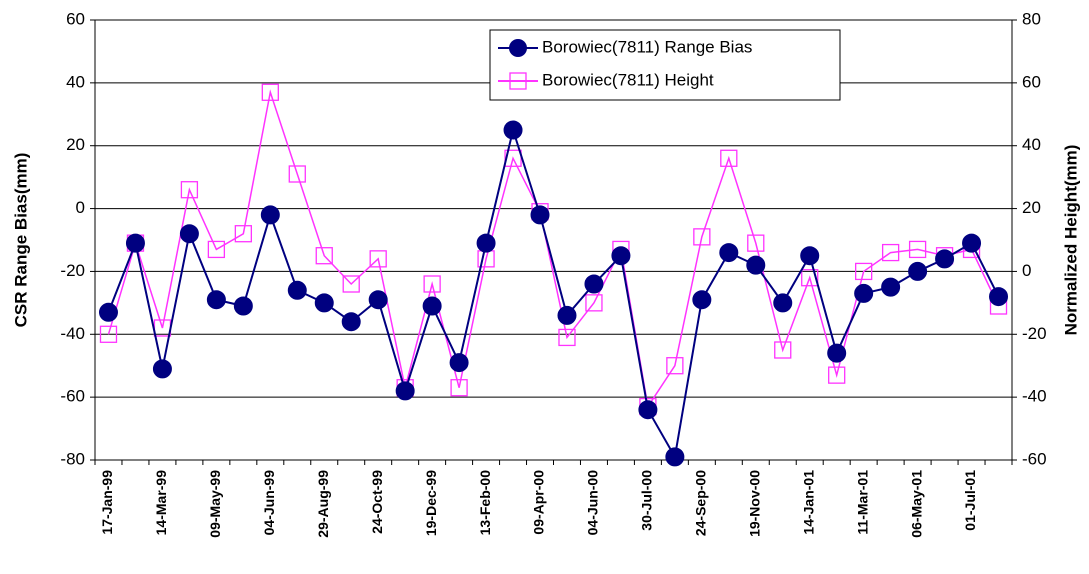 The width and height of the screenshot is (1089, 574). I want to click on y-tick-label: -20, so click(72, 270).